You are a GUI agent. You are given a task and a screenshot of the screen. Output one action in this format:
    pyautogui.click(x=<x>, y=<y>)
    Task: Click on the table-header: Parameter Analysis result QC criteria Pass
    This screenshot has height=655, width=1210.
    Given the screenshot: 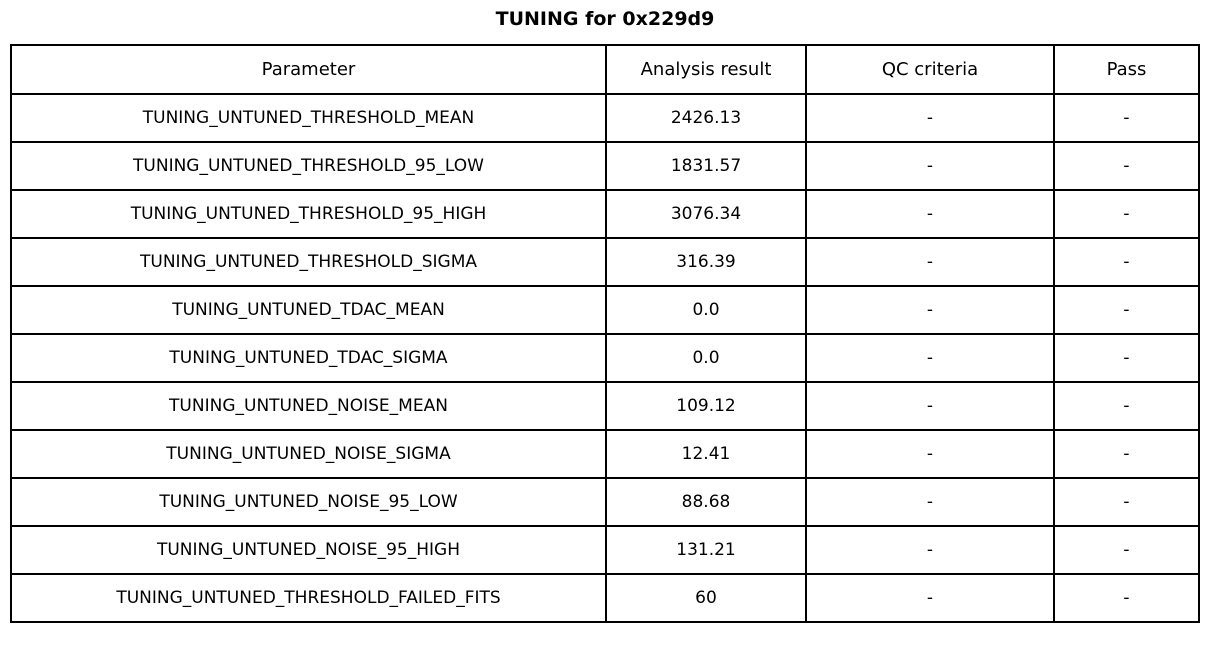 What is the action you would take?
    pyautogui.click(x=605, y=69)
    